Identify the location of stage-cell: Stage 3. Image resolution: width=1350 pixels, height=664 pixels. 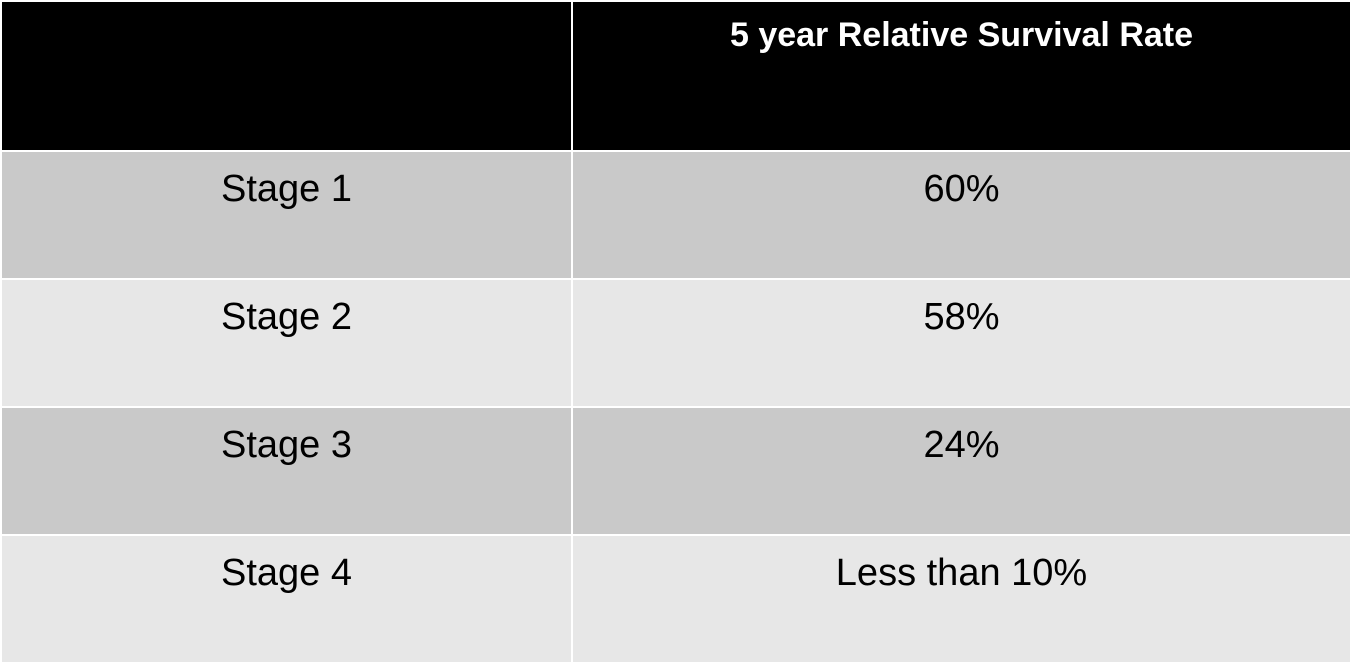
(286, 471).